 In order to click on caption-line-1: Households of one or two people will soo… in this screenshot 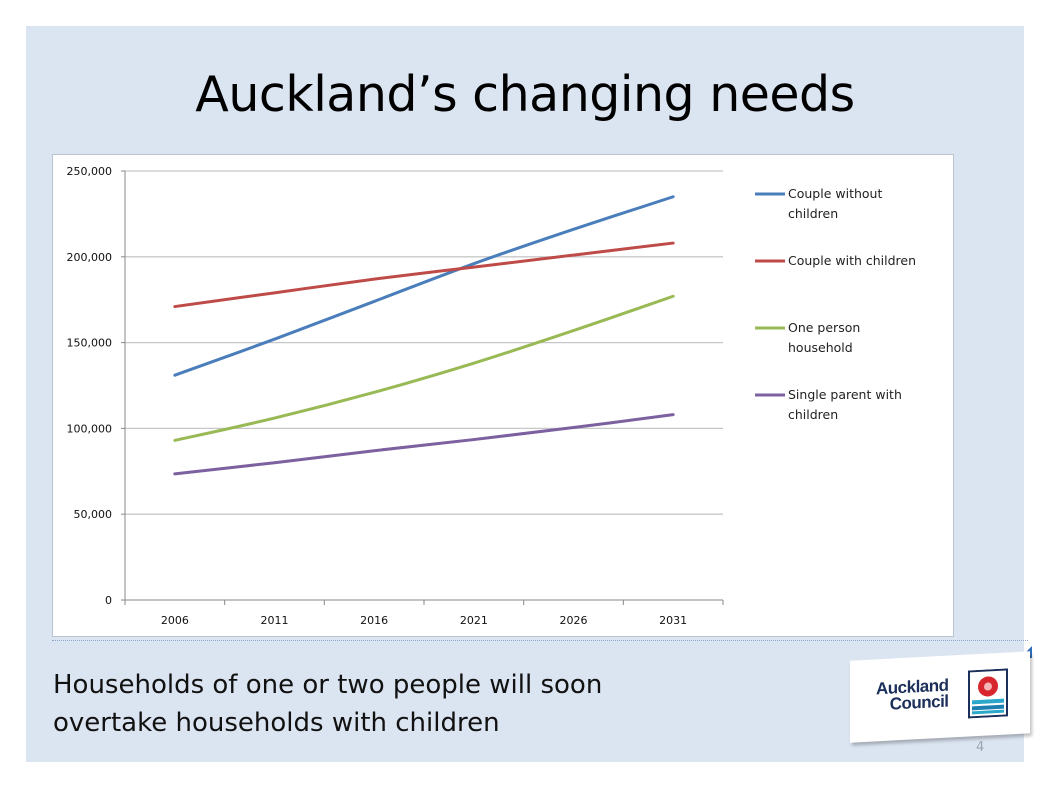, I will do `click(328, 685)`.